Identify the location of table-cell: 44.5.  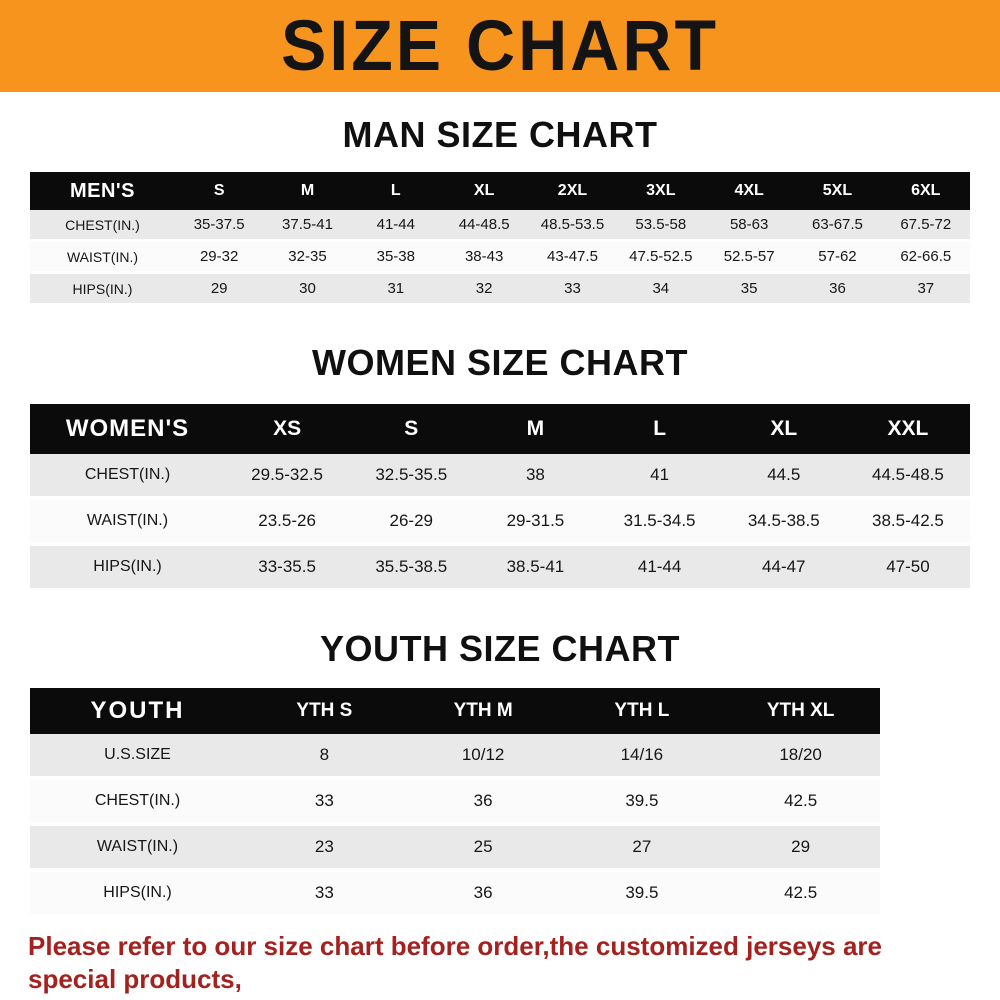
(784, 474).